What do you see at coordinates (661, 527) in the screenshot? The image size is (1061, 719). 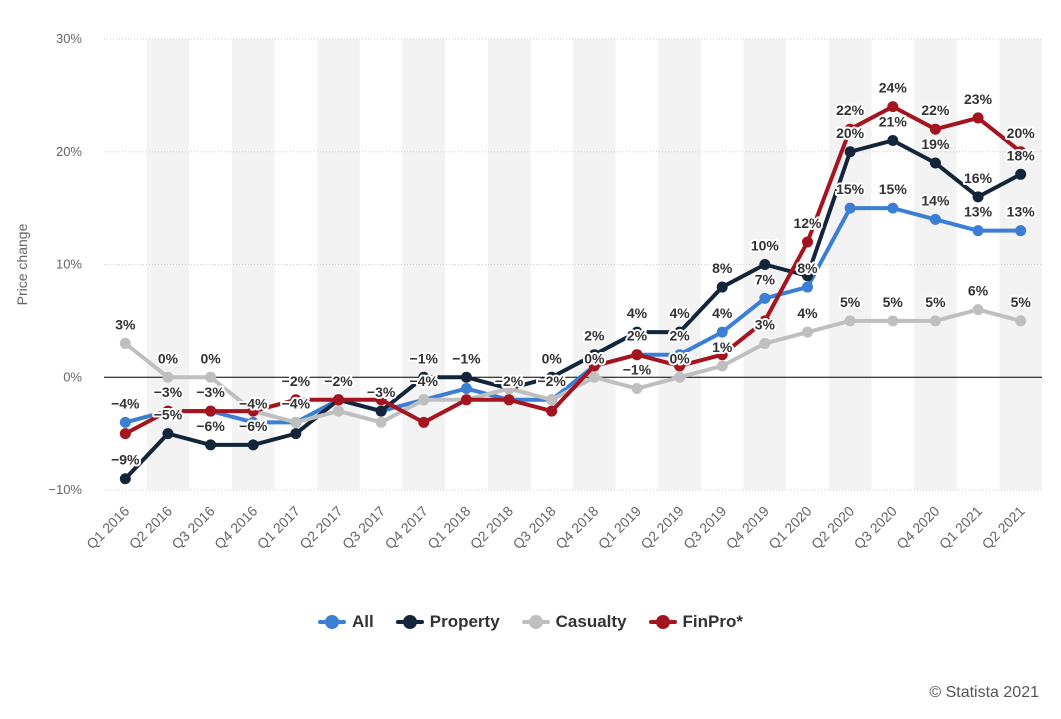 I see `x-tick-label: Q2 2019` at bounding box center [661, 527].